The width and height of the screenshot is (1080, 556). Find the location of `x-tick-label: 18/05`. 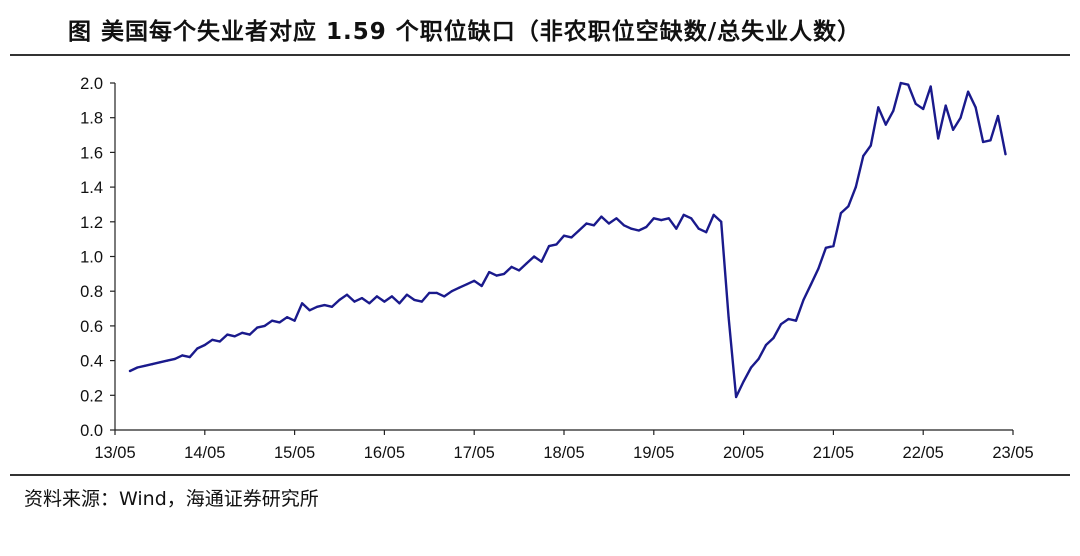

x-tick-label: 18/05 is located at coordinates (563, 453).